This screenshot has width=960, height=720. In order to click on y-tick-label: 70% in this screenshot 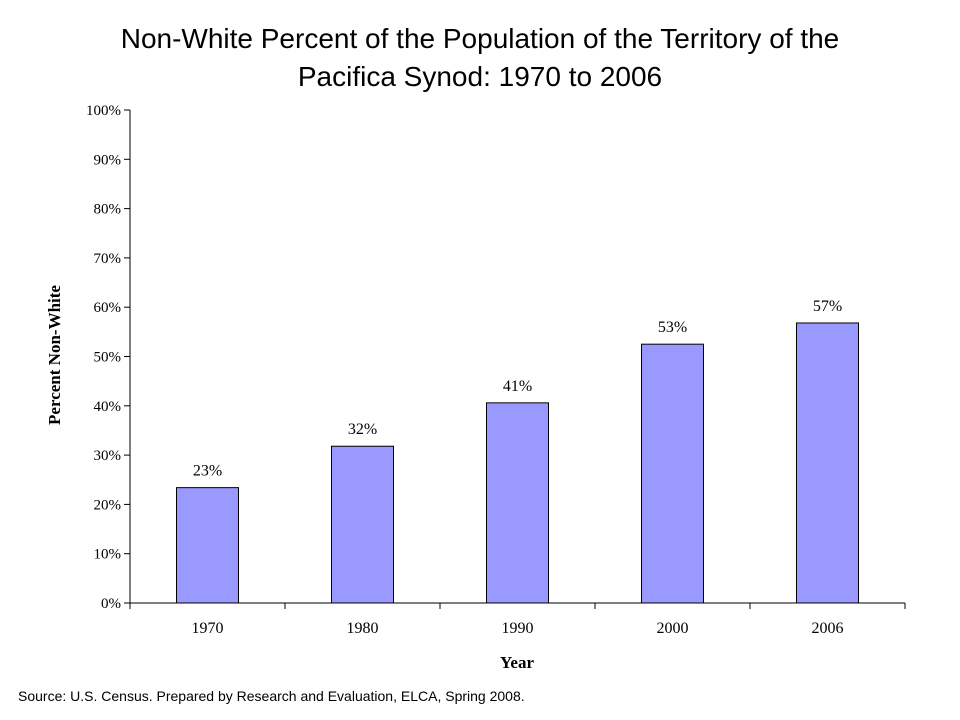, I will do `click(108, 259)`.